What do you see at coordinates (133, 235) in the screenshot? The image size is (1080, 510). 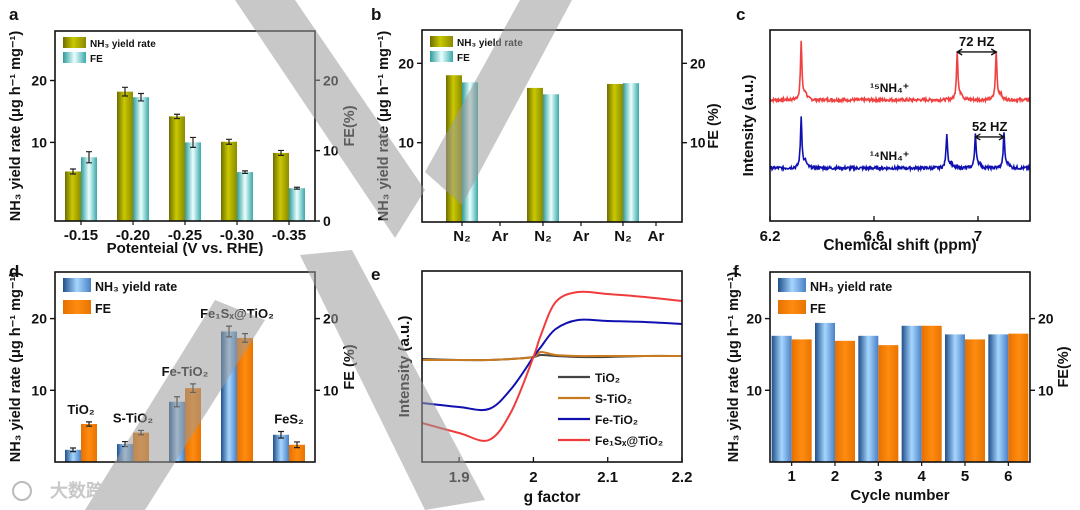 I see `x-tick-label: -0.20` at bounding box center [133, 235].